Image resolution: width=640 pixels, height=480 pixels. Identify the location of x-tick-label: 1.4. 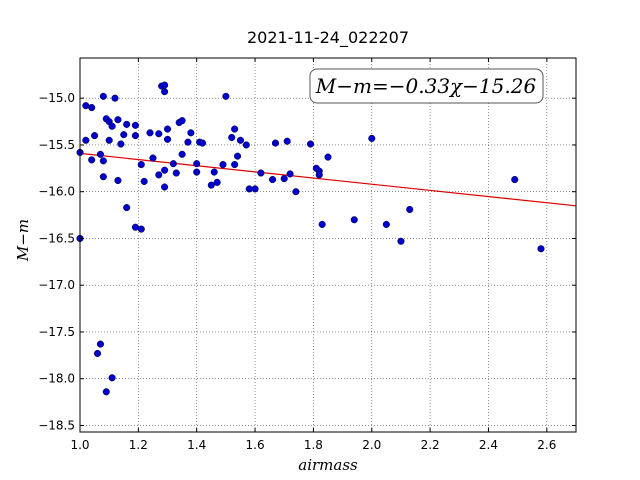
(196, 445).